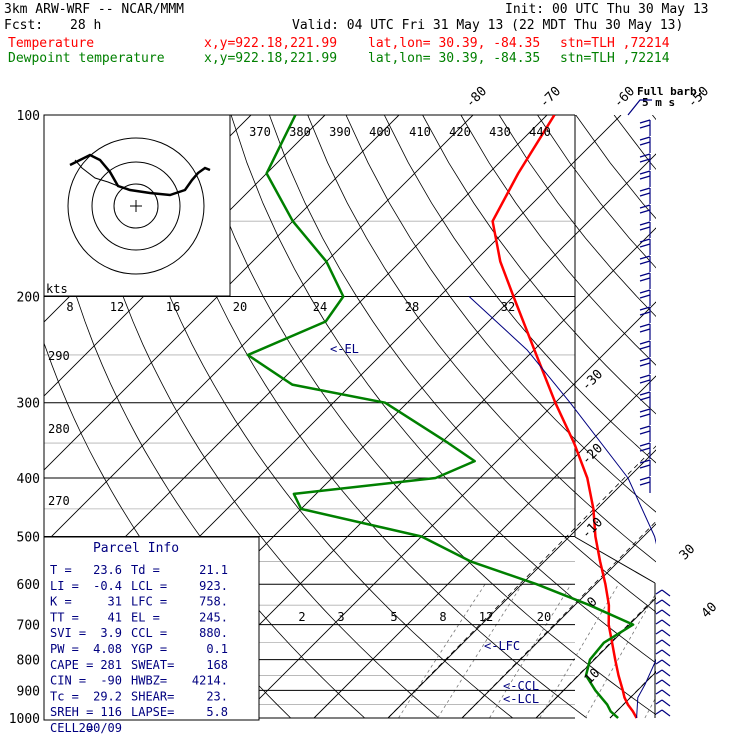  Describe the element at coordinates (111, 712) in the screenshot. I see `parcel-info-value: 116` at that location.